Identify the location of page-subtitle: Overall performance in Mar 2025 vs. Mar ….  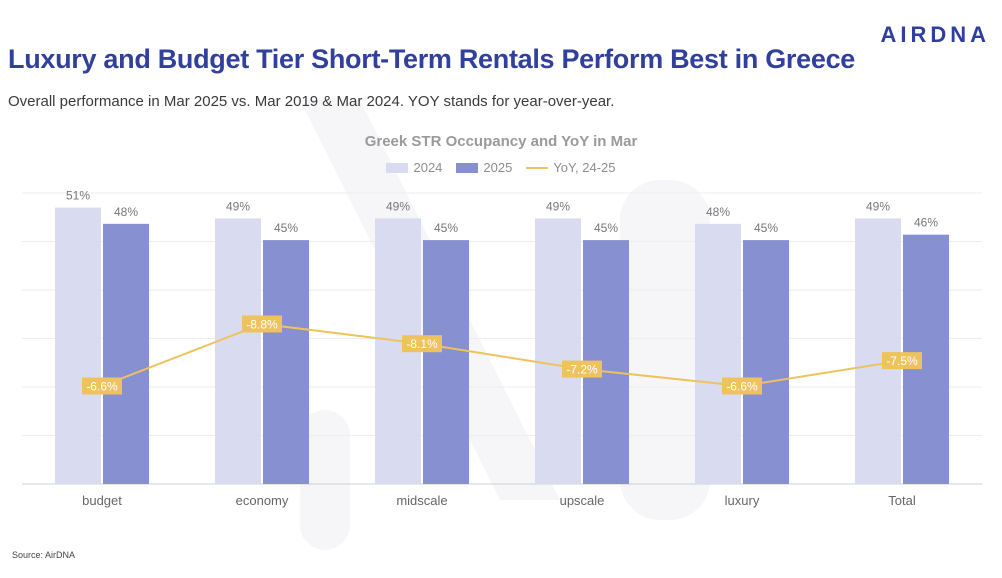
(311, 101).